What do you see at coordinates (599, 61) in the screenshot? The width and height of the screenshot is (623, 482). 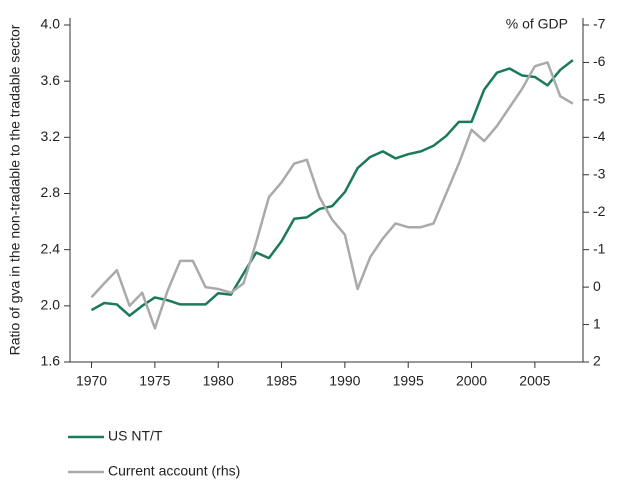 I see `y2-tick-label: -6` at bounding box center [599, 61].